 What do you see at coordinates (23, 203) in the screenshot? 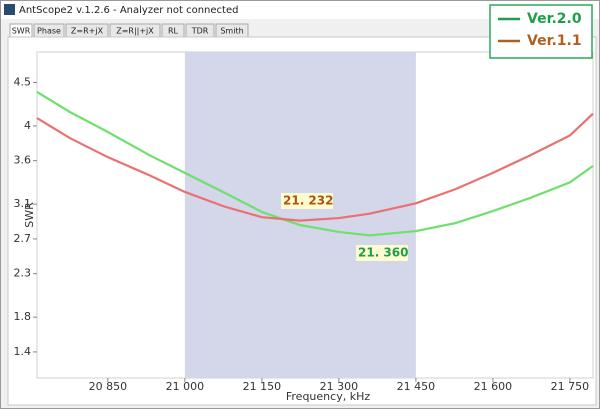
I see `y-tick-label: 3.1` at bounding box center [23, 203].